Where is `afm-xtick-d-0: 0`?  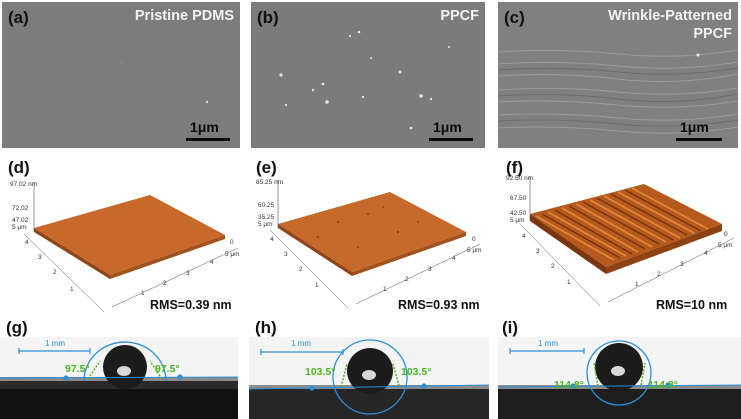
afm-xtick-d-0: 0 is located at coordinates (232, 242).